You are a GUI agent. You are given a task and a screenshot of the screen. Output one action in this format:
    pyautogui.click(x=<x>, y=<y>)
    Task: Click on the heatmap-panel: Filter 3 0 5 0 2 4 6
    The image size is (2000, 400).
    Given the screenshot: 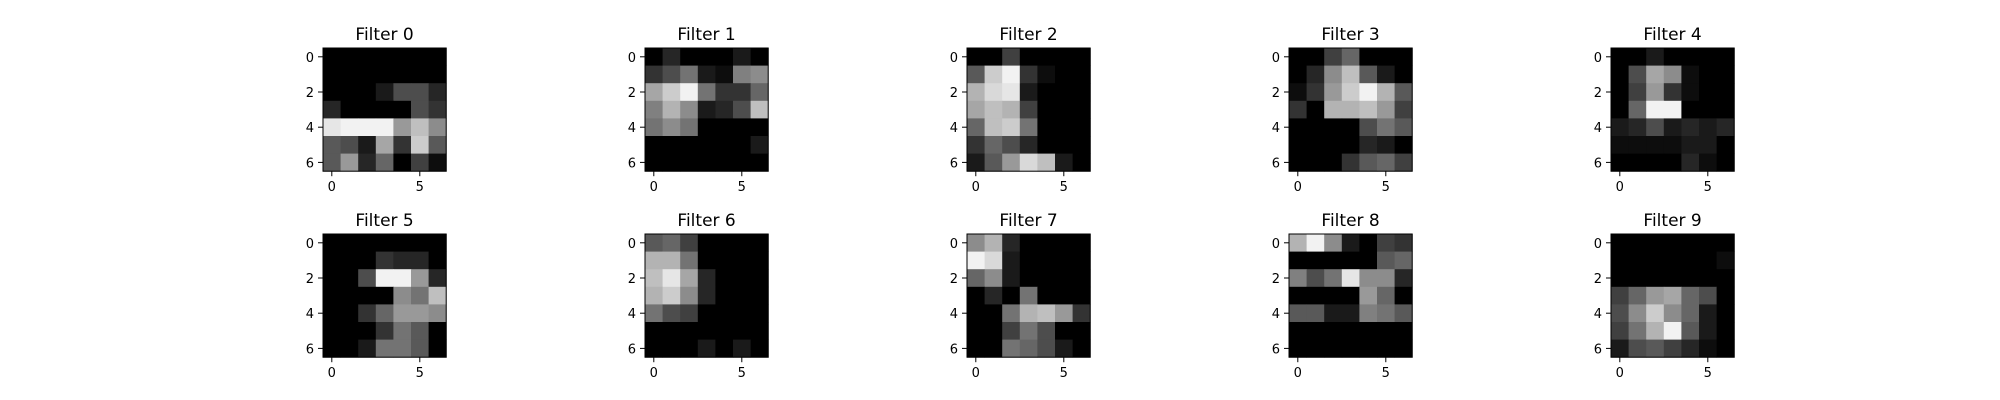 What is the action you would take?
    pyautogui.click(x=1342, y=110)
    